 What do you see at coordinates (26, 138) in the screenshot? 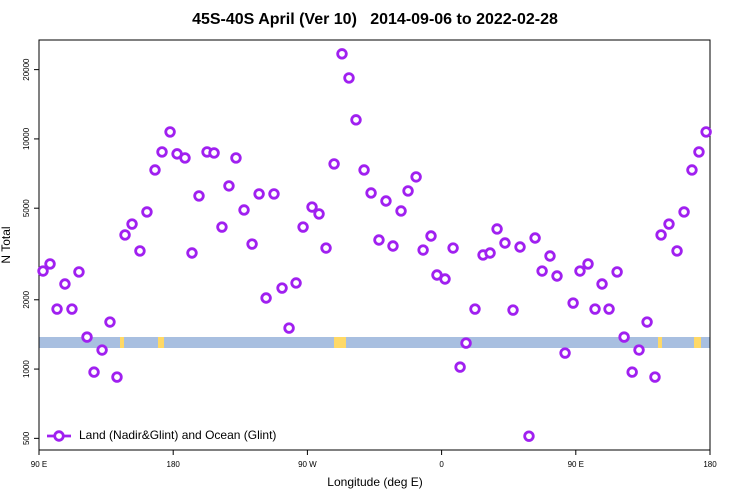
I see `y-tick-label: 10000` at bounding box center [26, 138].